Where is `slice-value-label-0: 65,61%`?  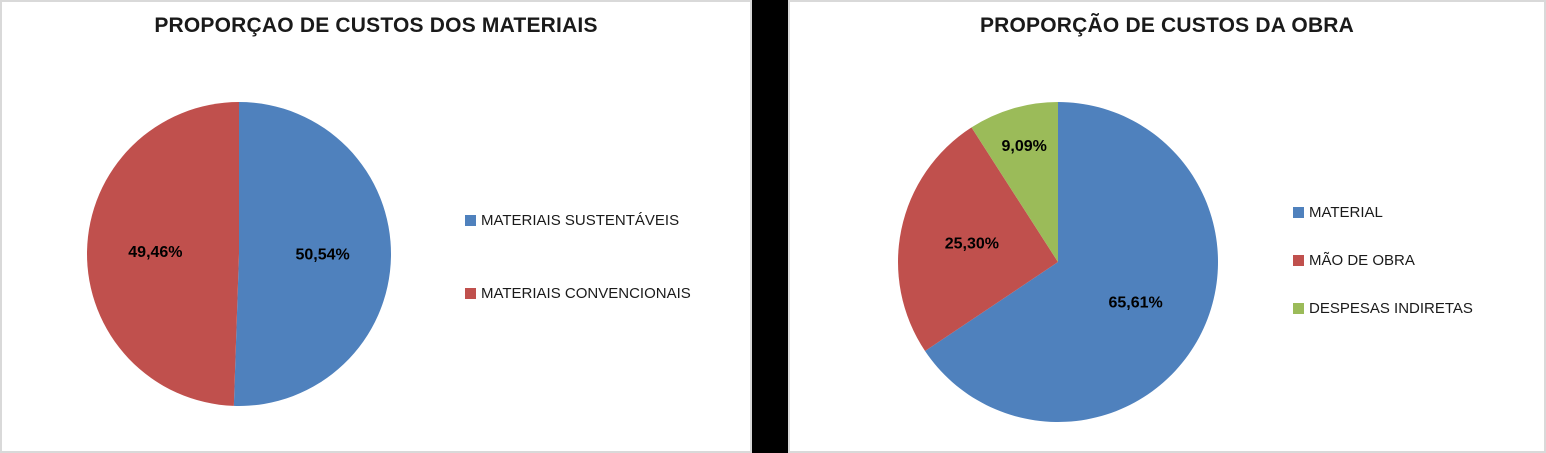 slice-value-label-0: 65,61% is located at coordinates (1135, 303).